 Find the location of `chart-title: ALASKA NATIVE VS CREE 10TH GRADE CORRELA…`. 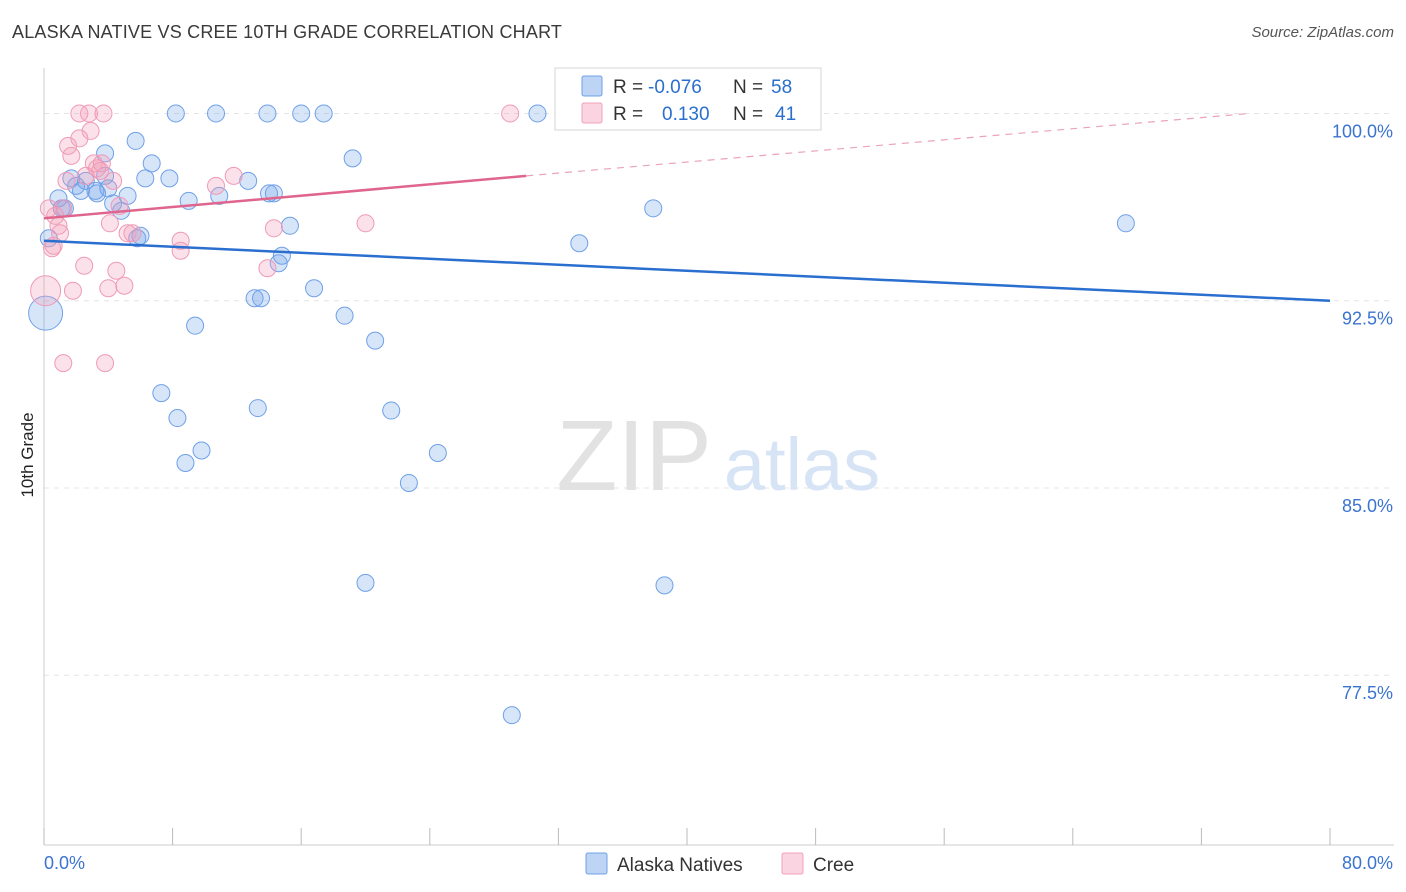

chart-title: ALASKA NATIVE VS CREE 10TH GRADE CORRELA… is located at coordinates (287, 32).